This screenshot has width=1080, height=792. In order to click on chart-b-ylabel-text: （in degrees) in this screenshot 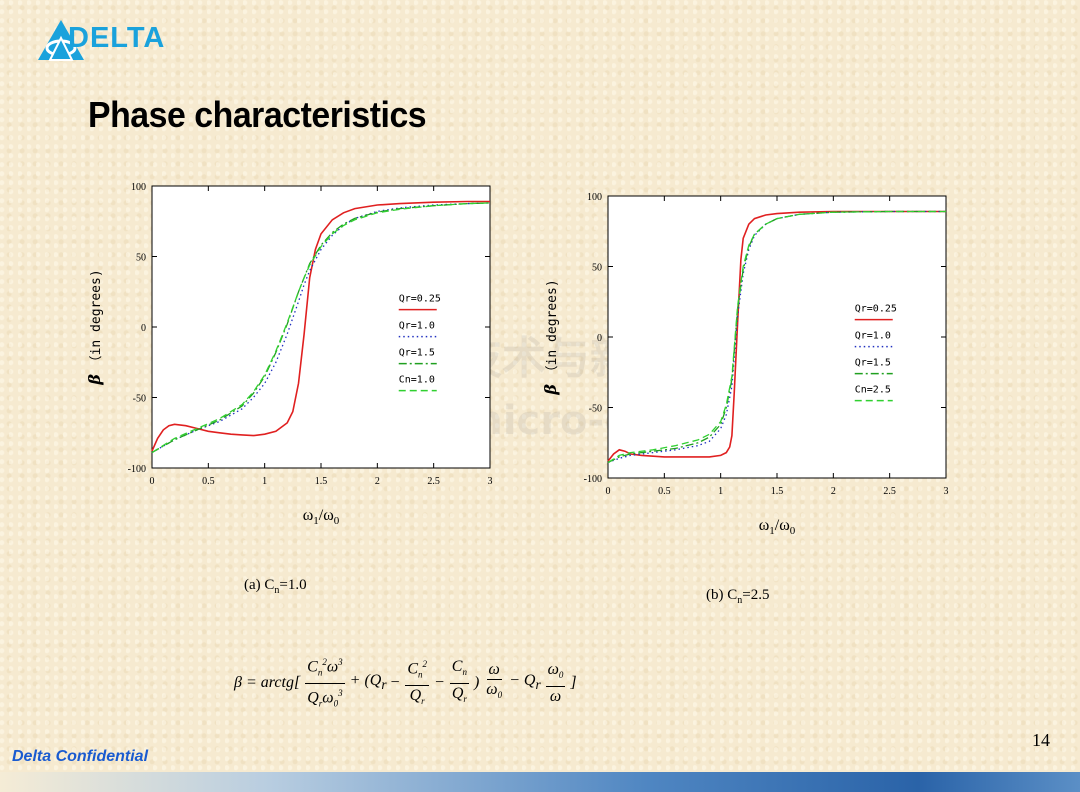, I will do `click(552, 328)`.